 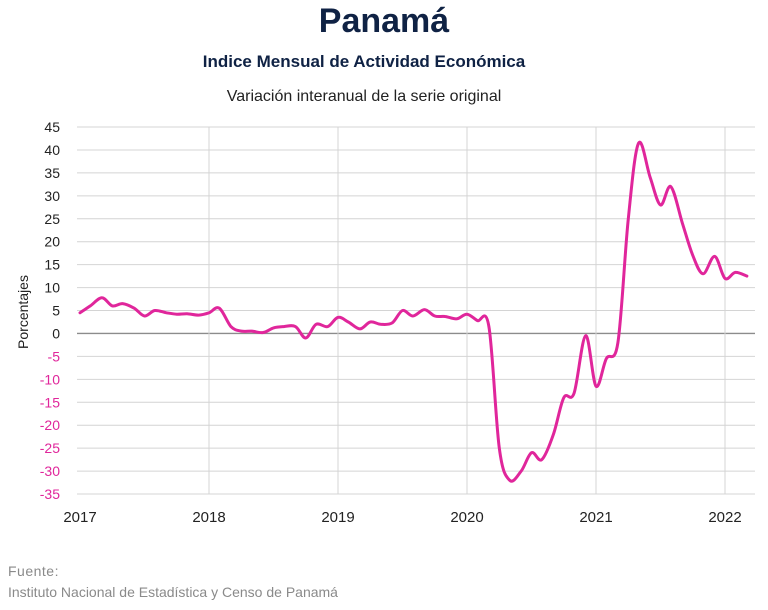 I want to click on x-axis-tick-labels: 2017 2018 2019 2020 2021 2022, so click(x=402, y=517).